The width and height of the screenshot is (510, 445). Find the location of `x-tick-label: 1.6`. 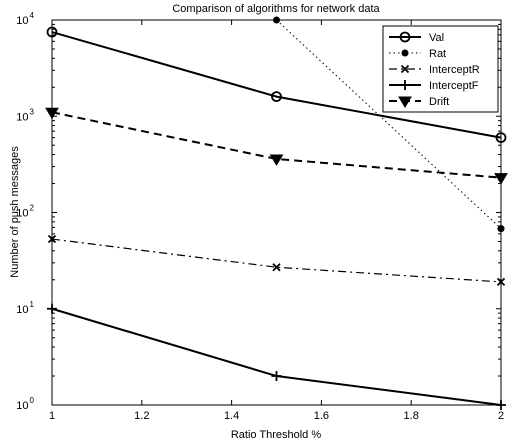

x-tick-label: 1.6 is located at coordinates (321, 416).